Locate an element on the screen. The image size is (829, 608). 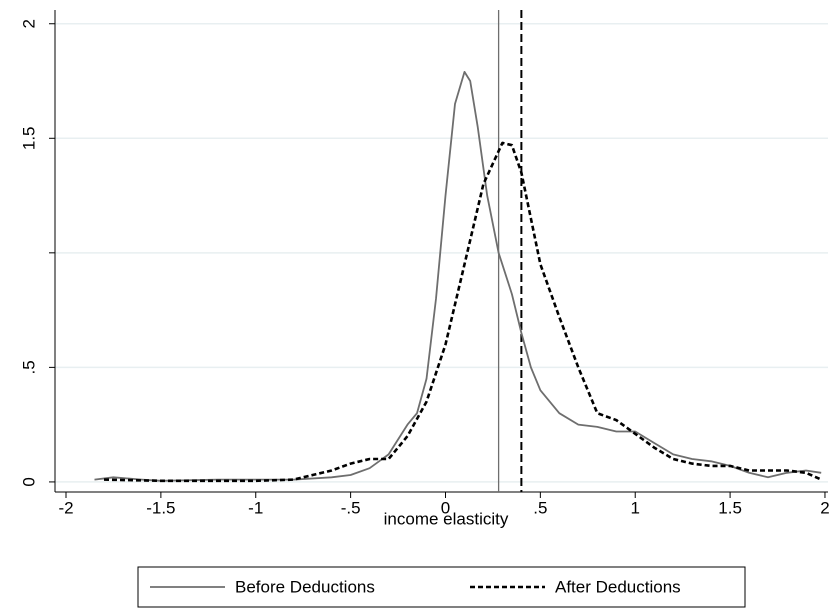
y-tick-label: .5 is located at coordinates (28, 367).